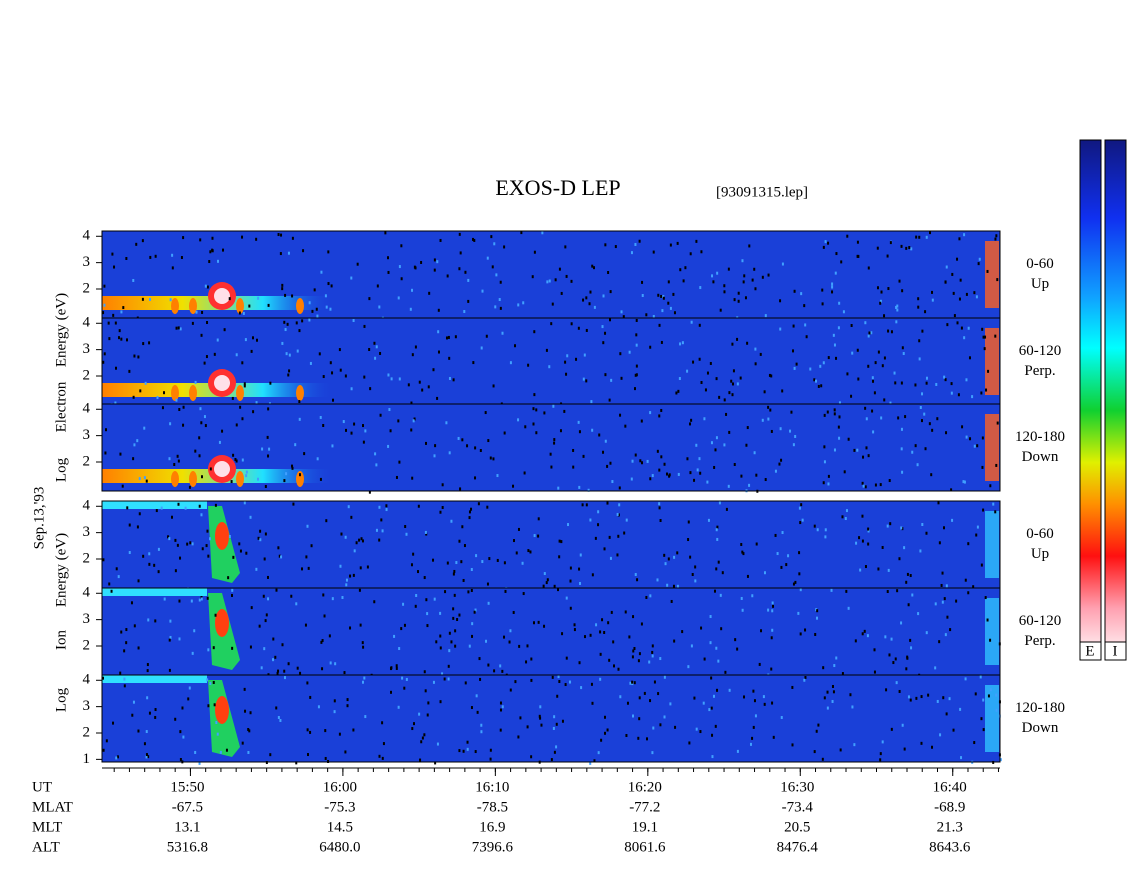  Describe the element at coordinates (492, 827) in the screenshot. I see `ephemeris-value: 16.9` at that location.